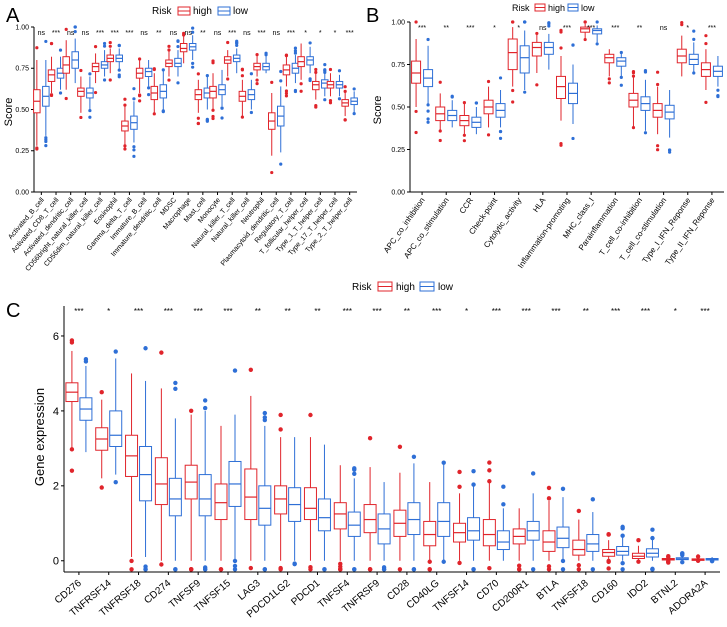 This screenshot has height=627, width=727. I want to click on panel-b-ytick-label: 0.50, so click(398, 107).